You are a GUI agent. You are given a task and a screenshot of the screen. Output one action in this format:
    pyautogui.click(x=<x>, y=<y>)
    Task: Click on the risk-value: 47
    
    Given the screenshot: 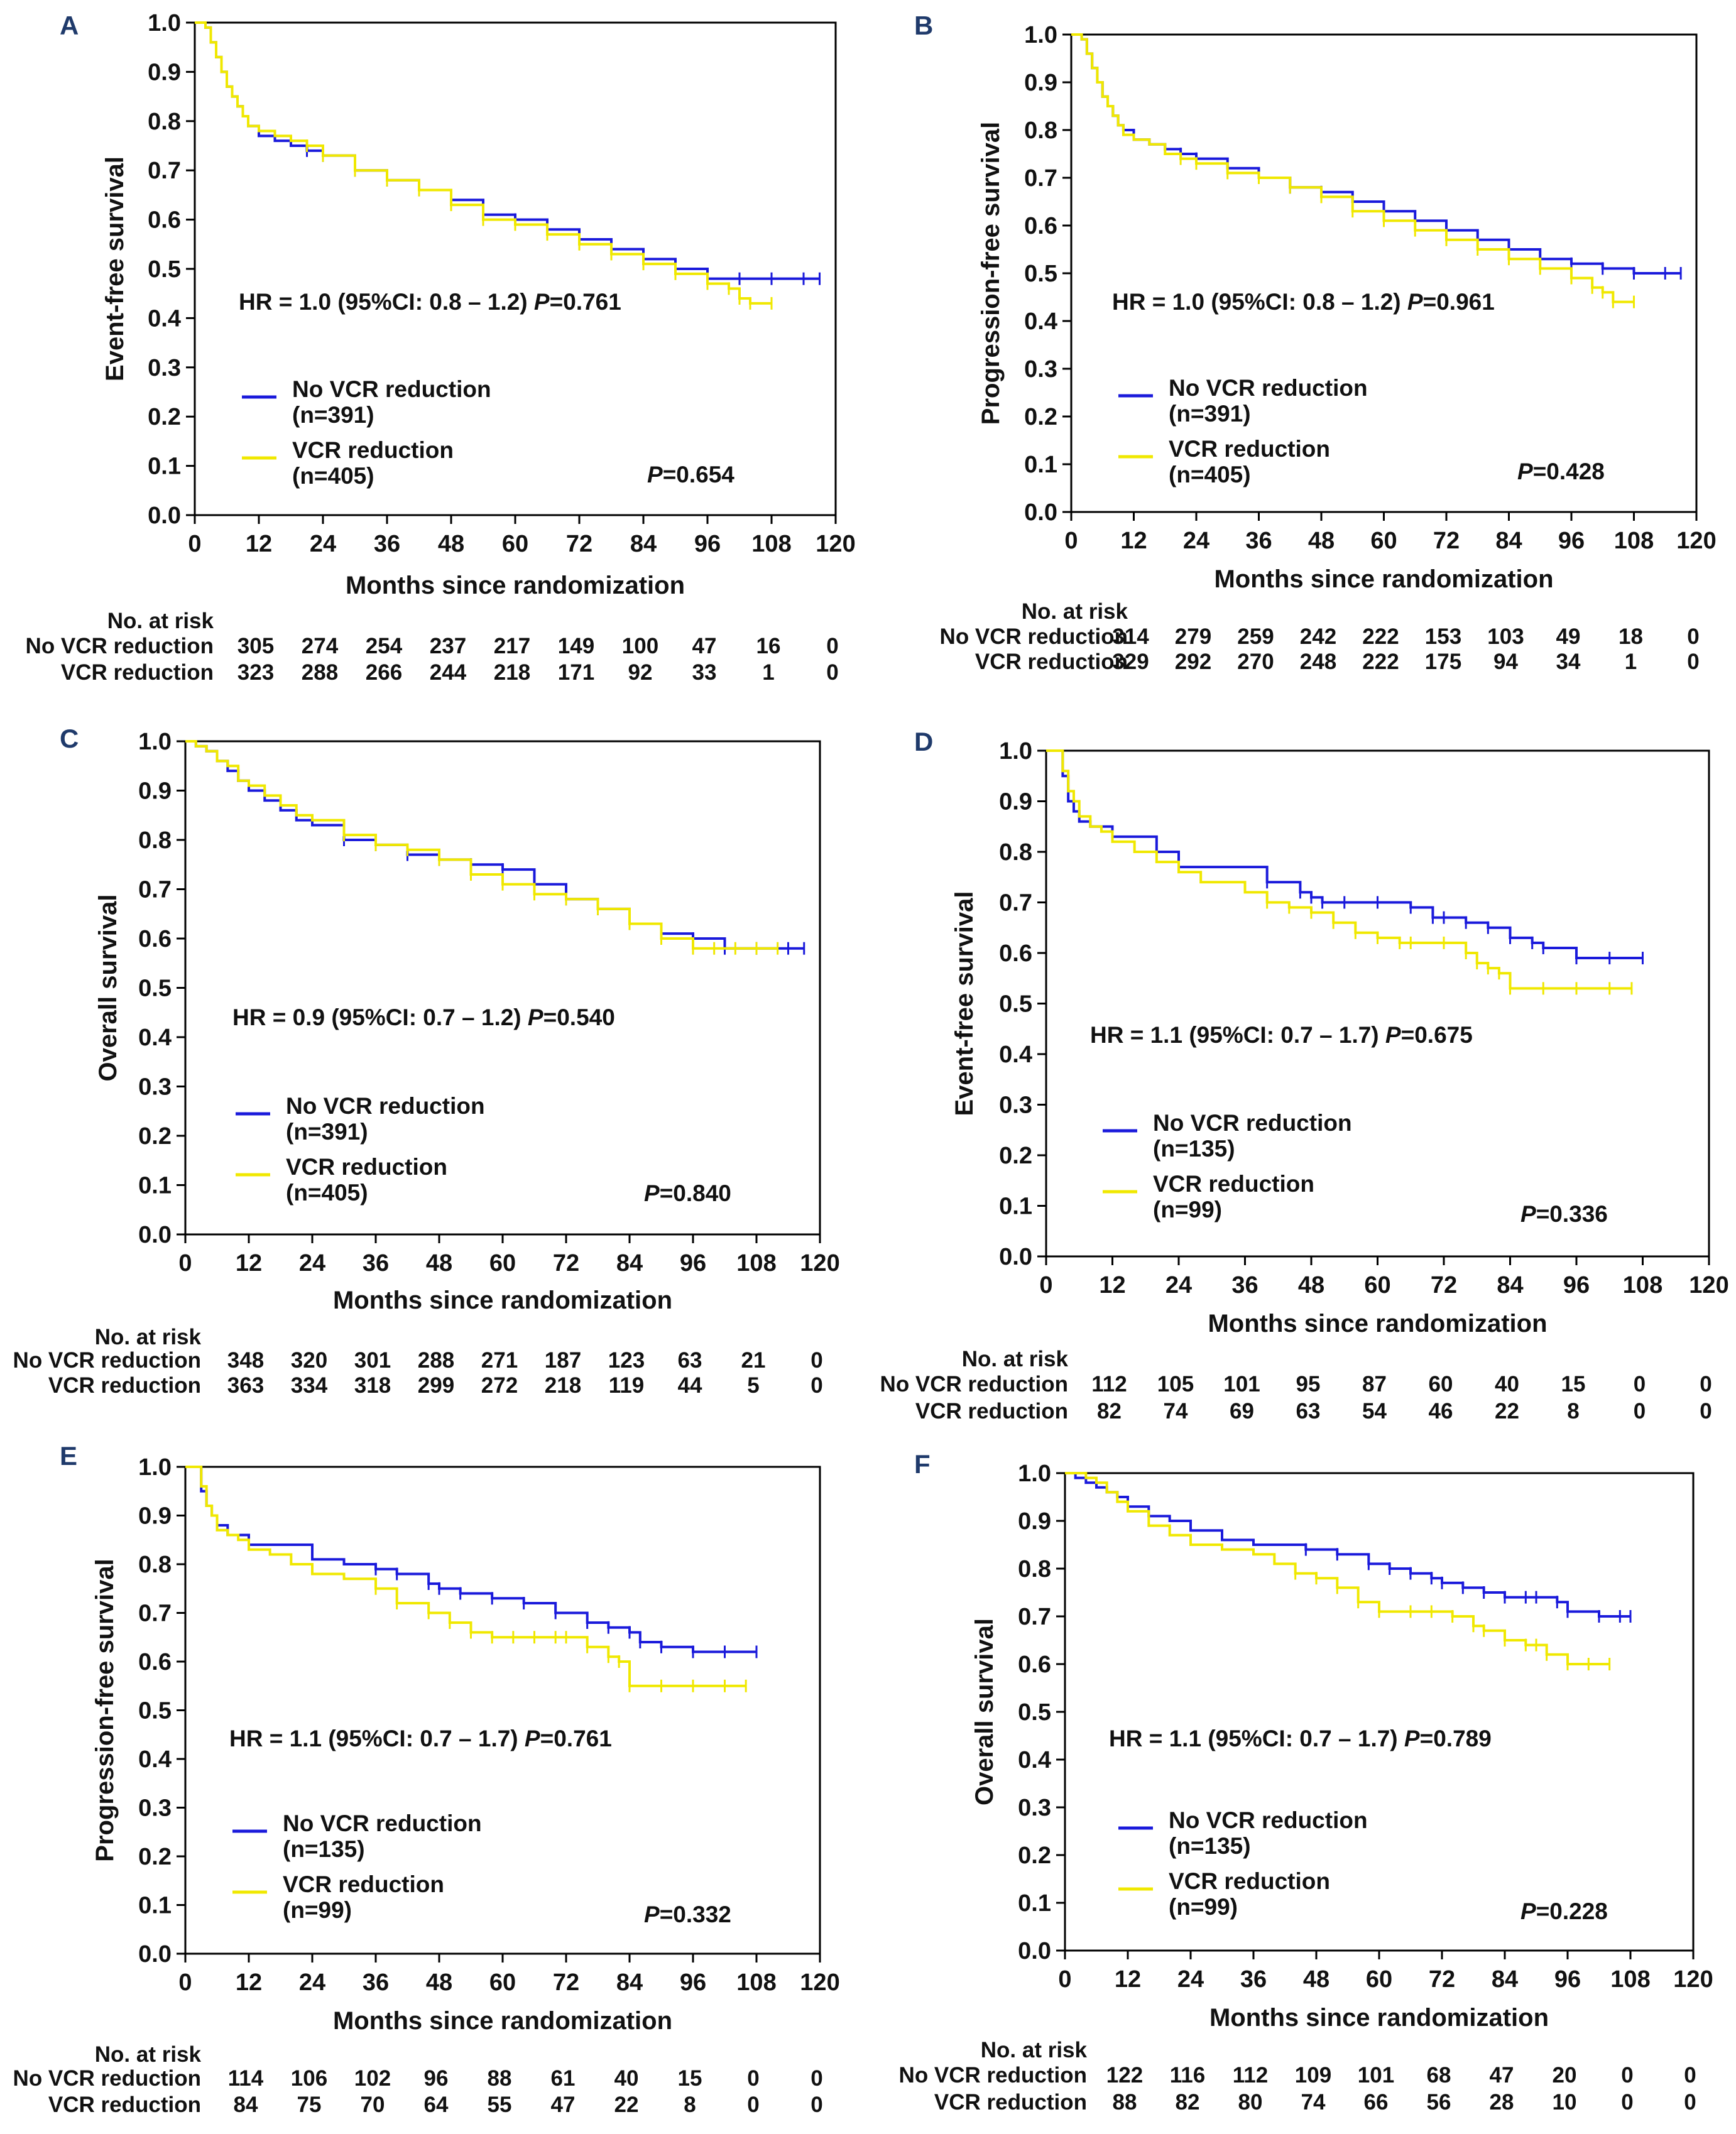 What is the action you would take?
    pyautogui.click(x=563, y=2105)
    